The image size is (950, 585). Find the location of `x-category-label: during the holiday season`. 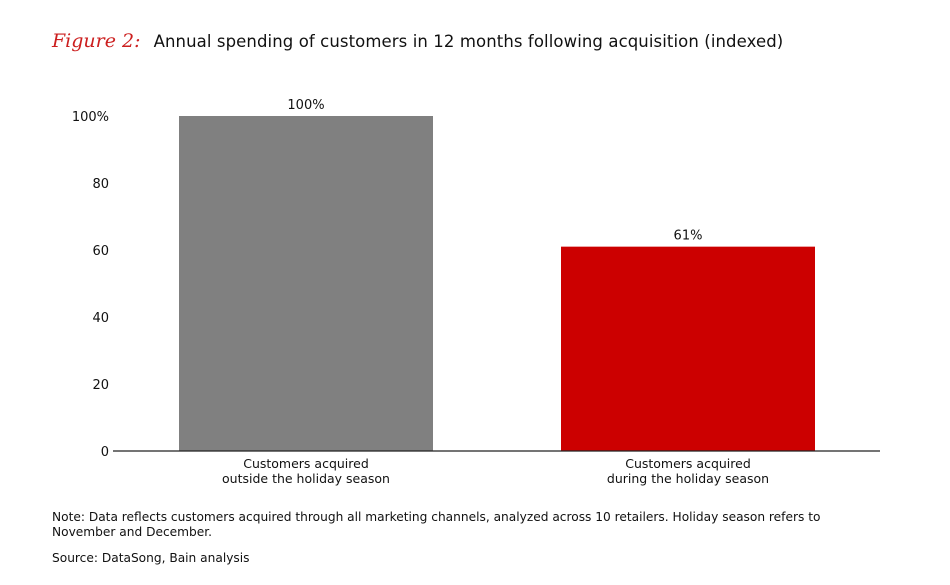

x-category-label: during the holiday season is located at coordinates (688, 478).